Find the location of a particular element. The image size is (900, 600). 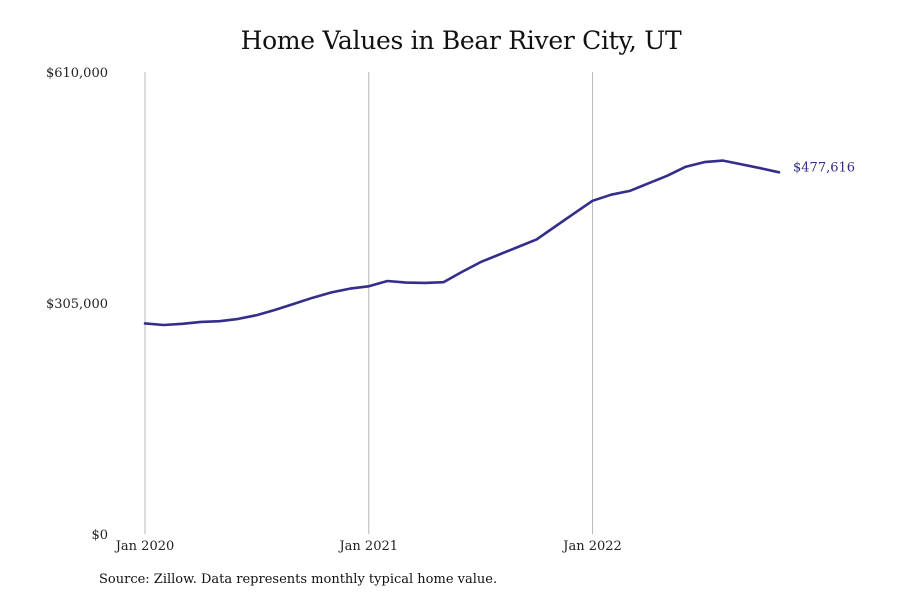

chart-title: Home Values in Bear River City, UT is located at coordinates (461, 40).